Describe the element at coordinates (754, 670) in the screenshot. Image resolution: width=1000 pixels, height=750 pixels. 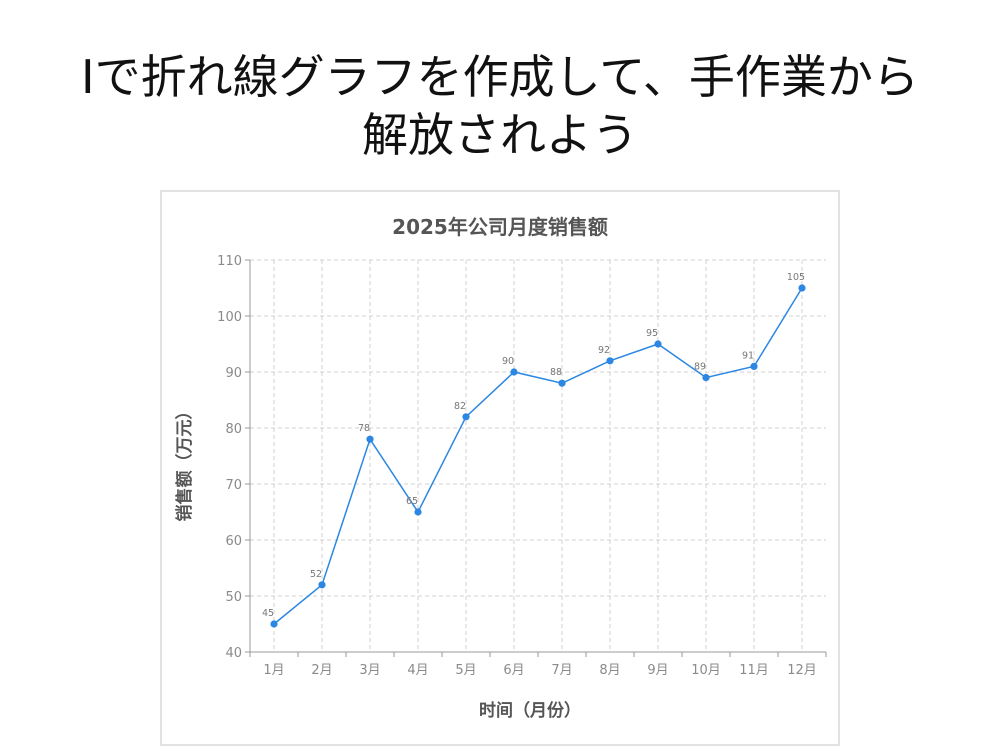
I see `x-tick-label: 11月` at that location.